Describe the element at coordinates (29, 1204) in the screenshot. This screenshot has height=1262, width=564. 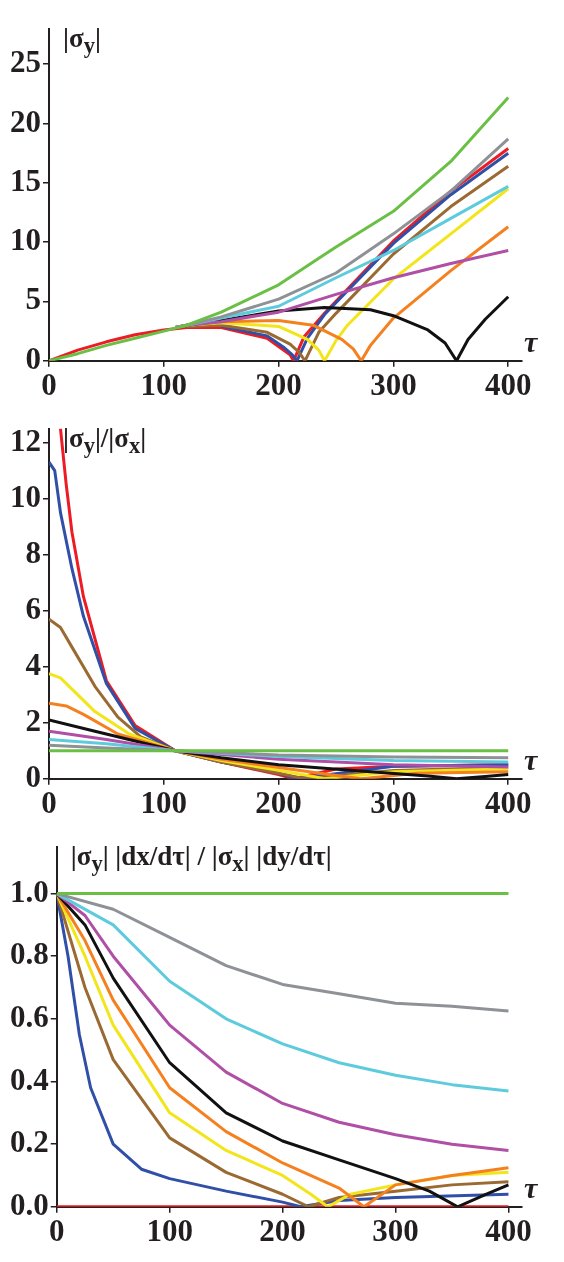
I see `y-tick-label: 0.0` at that location.